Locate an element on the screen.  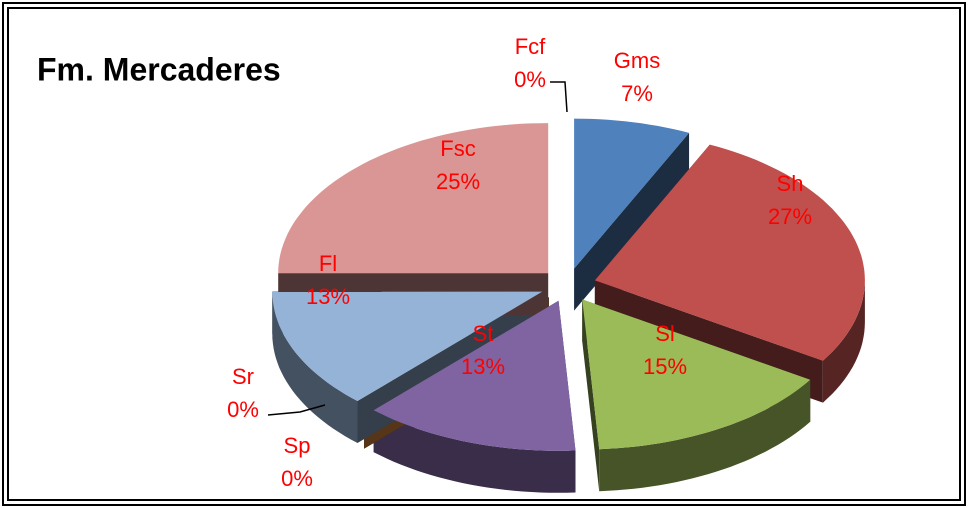
slice-label: Sh is located at coordinates (790, 183).